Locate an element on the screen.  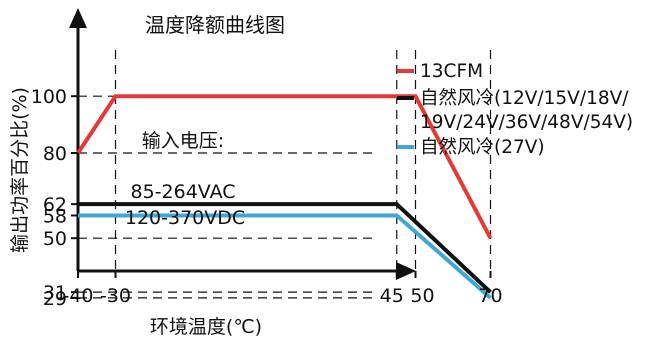
y-axis-label: 输出功率百分比(%) is located at coordinates (20, 170).